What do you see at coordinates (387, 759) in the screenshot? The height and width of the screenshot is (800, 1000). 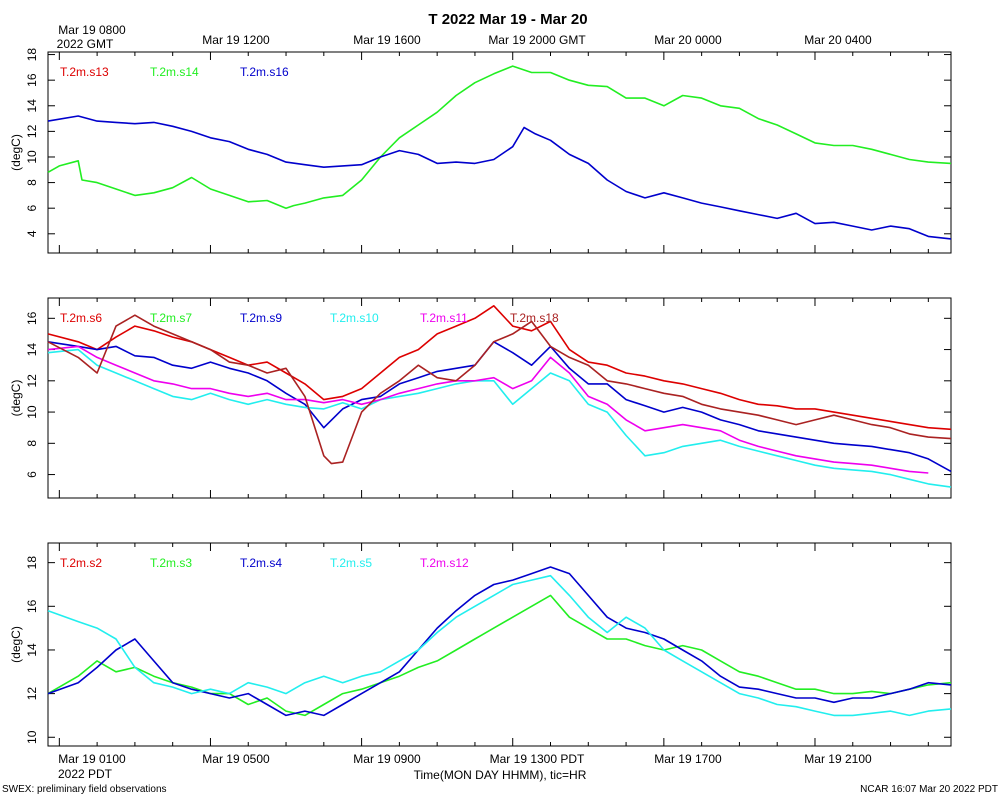 I see `bottom-axis-label-2: Mar 19 0900` at bounding box center [387, 759].